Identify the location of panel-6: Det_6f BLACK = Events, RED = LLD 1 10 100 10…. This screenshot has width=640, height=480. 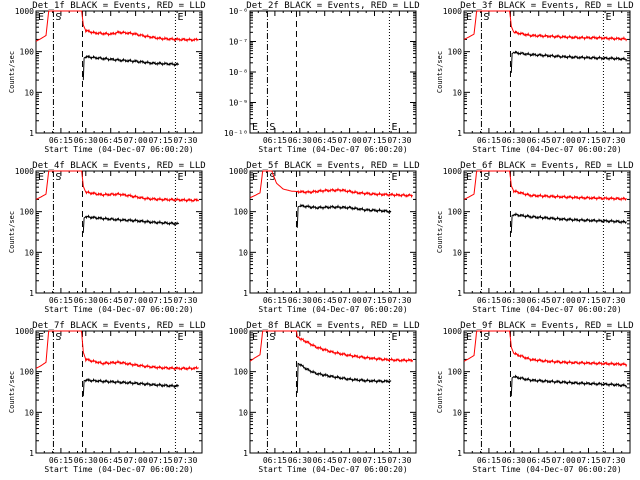
(535, 237).